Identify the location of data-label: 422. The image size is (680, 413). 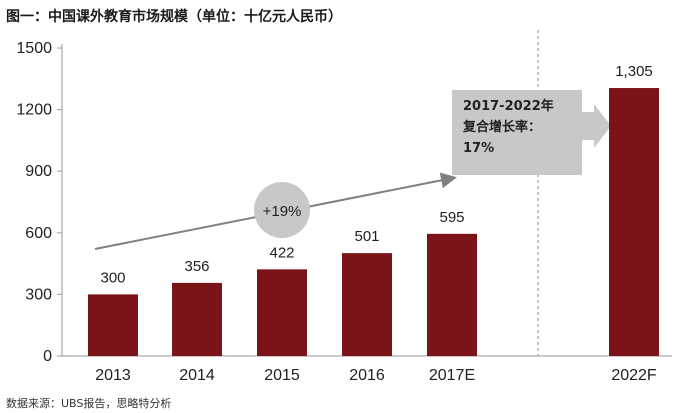
(281, 252).